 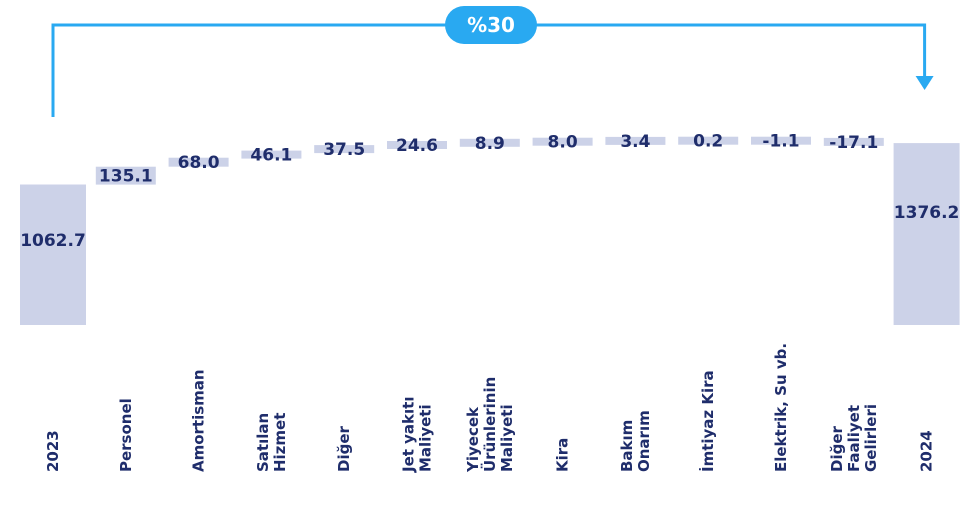 What do you see at coordinates (53, 241) in the screenshot?
I see `value-label-0: 1062.7` at bounding box center [53, 241].